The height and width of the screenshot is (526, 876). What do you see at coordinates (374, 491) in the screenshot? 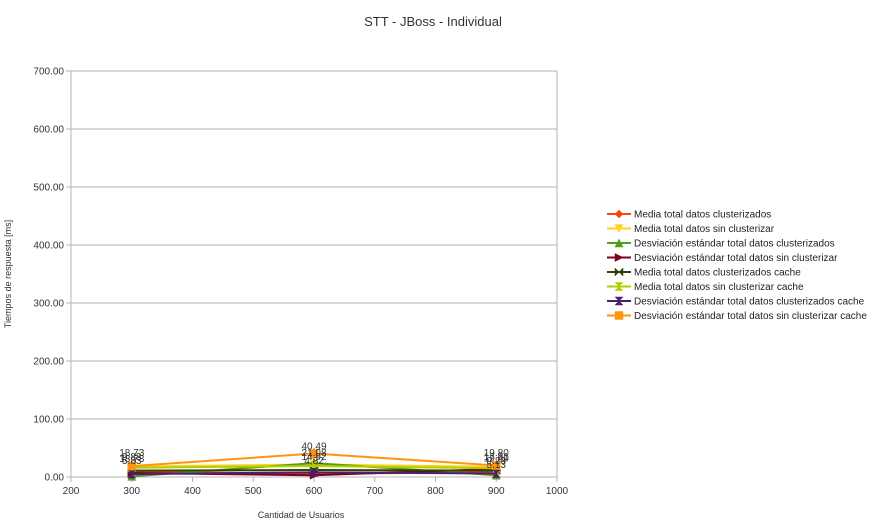
I see `x-tick-label: 700` at bounding box center [374, 491].